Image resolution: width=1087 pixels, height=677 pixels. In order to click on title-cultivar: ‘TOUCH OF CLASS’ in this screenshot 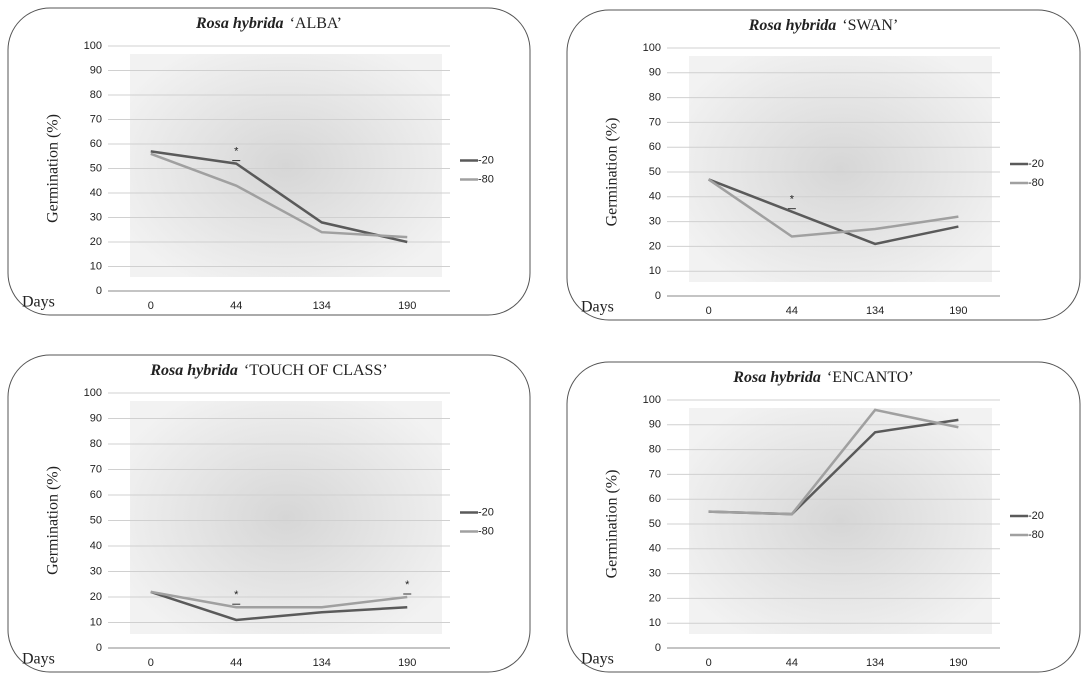, I will do `click(316, 370)`.